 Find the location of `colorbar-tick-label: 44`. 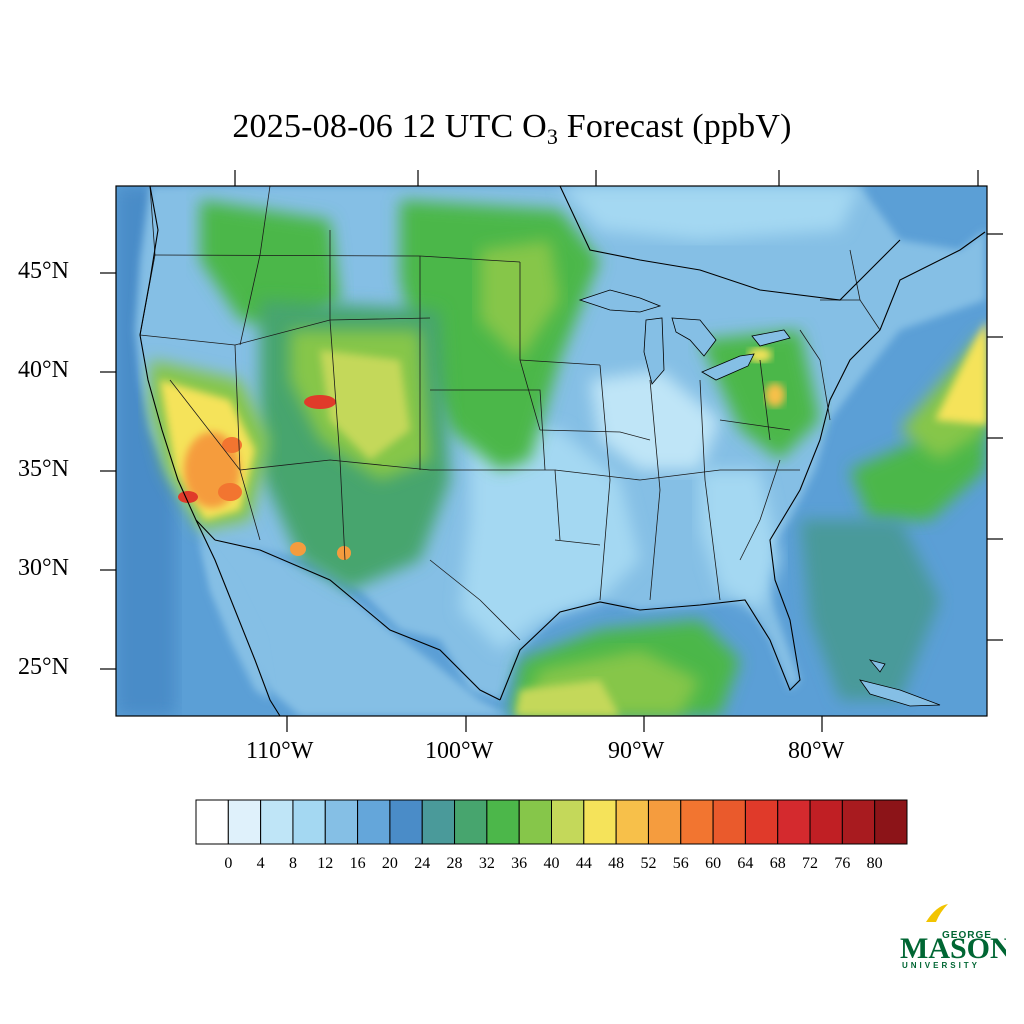

colorbar-tick-label: 44 is located at coordinates (583, 863).